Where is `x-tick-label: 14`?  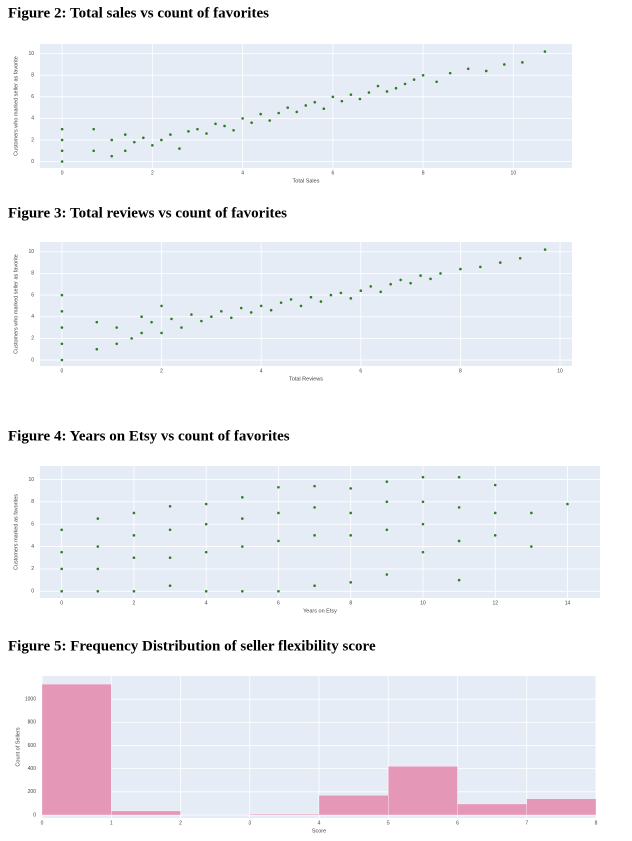
x-tick-label: 14 is located at coordinates (568, 603).